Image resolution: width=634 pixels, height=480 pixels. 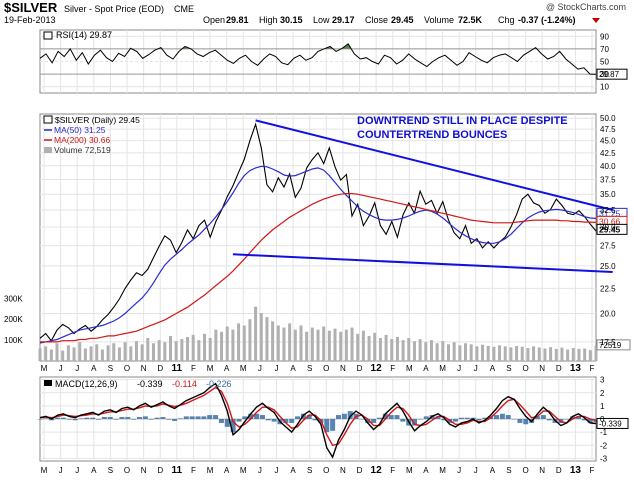 I want to click on macd-y-tick-label: 0, so click(x=602, y=419).